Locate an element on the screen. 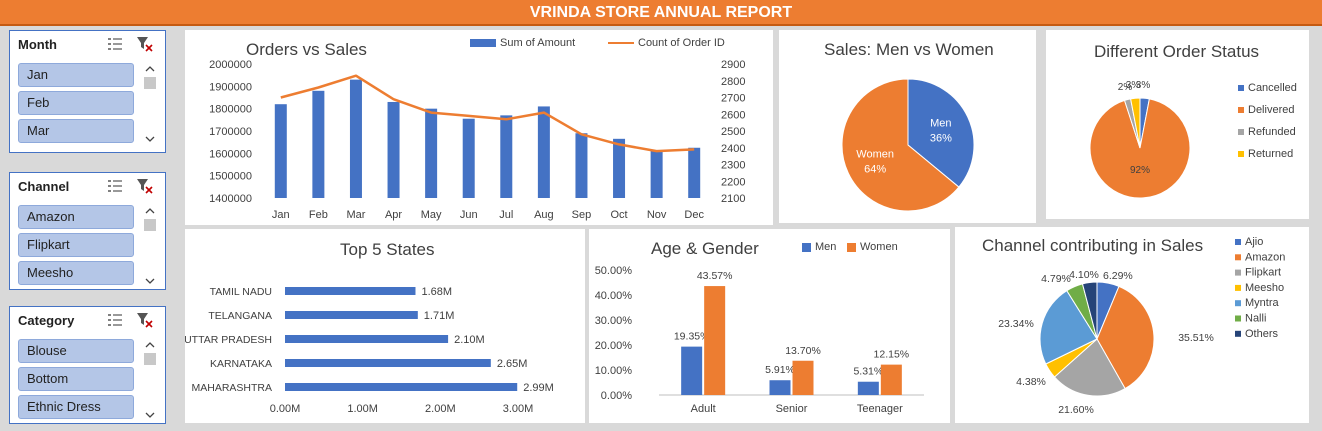  slicer-item: Blouse is located at coordinates (76, 351).